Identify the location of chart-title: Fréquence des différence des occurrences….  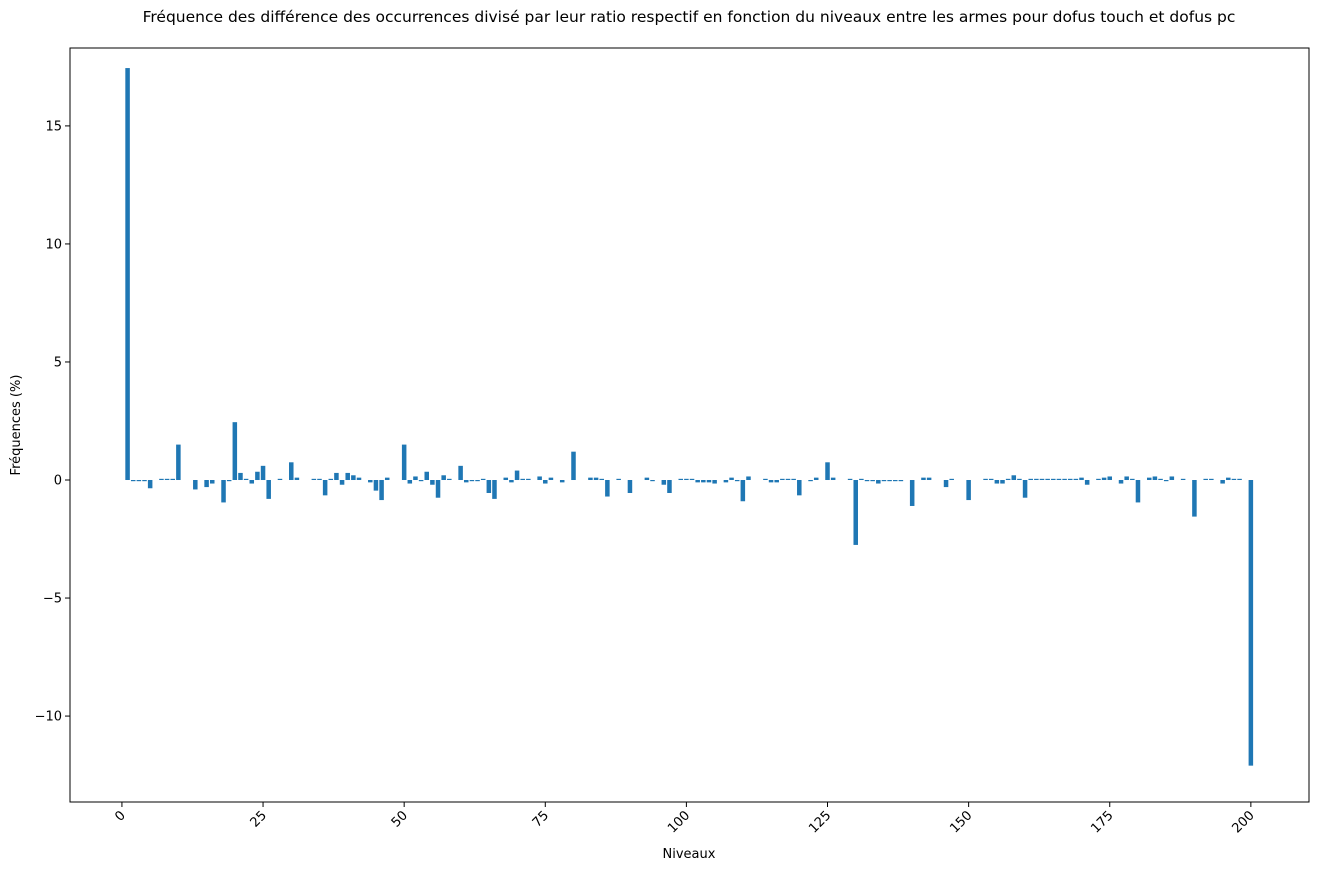
(689, 17).